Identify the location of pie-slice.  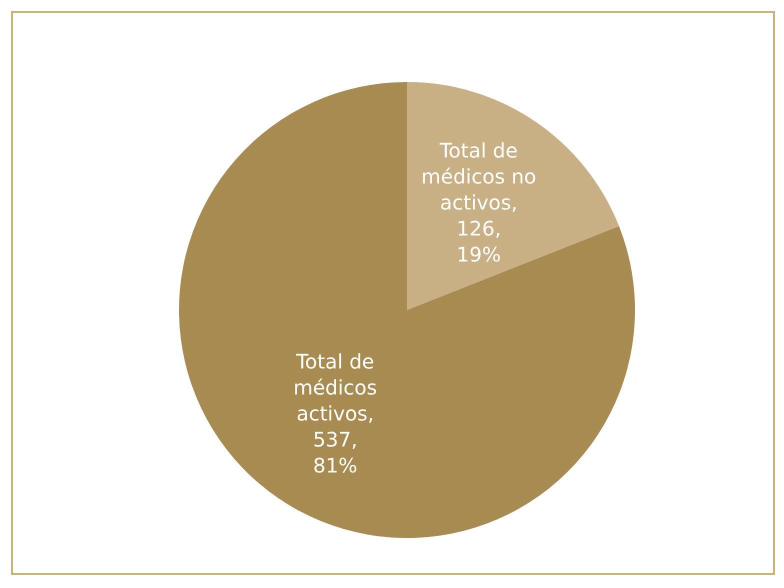
(513, 196).